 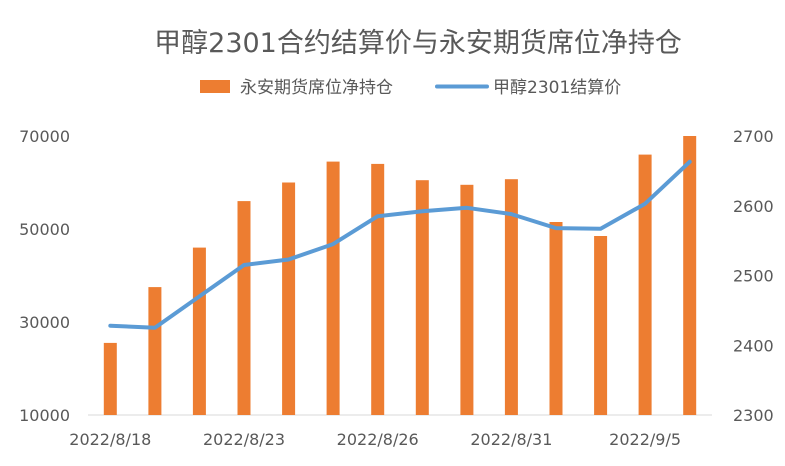 I want to click on x-axis-tick-label: 2022/9/5, so click(x=645, y=439).